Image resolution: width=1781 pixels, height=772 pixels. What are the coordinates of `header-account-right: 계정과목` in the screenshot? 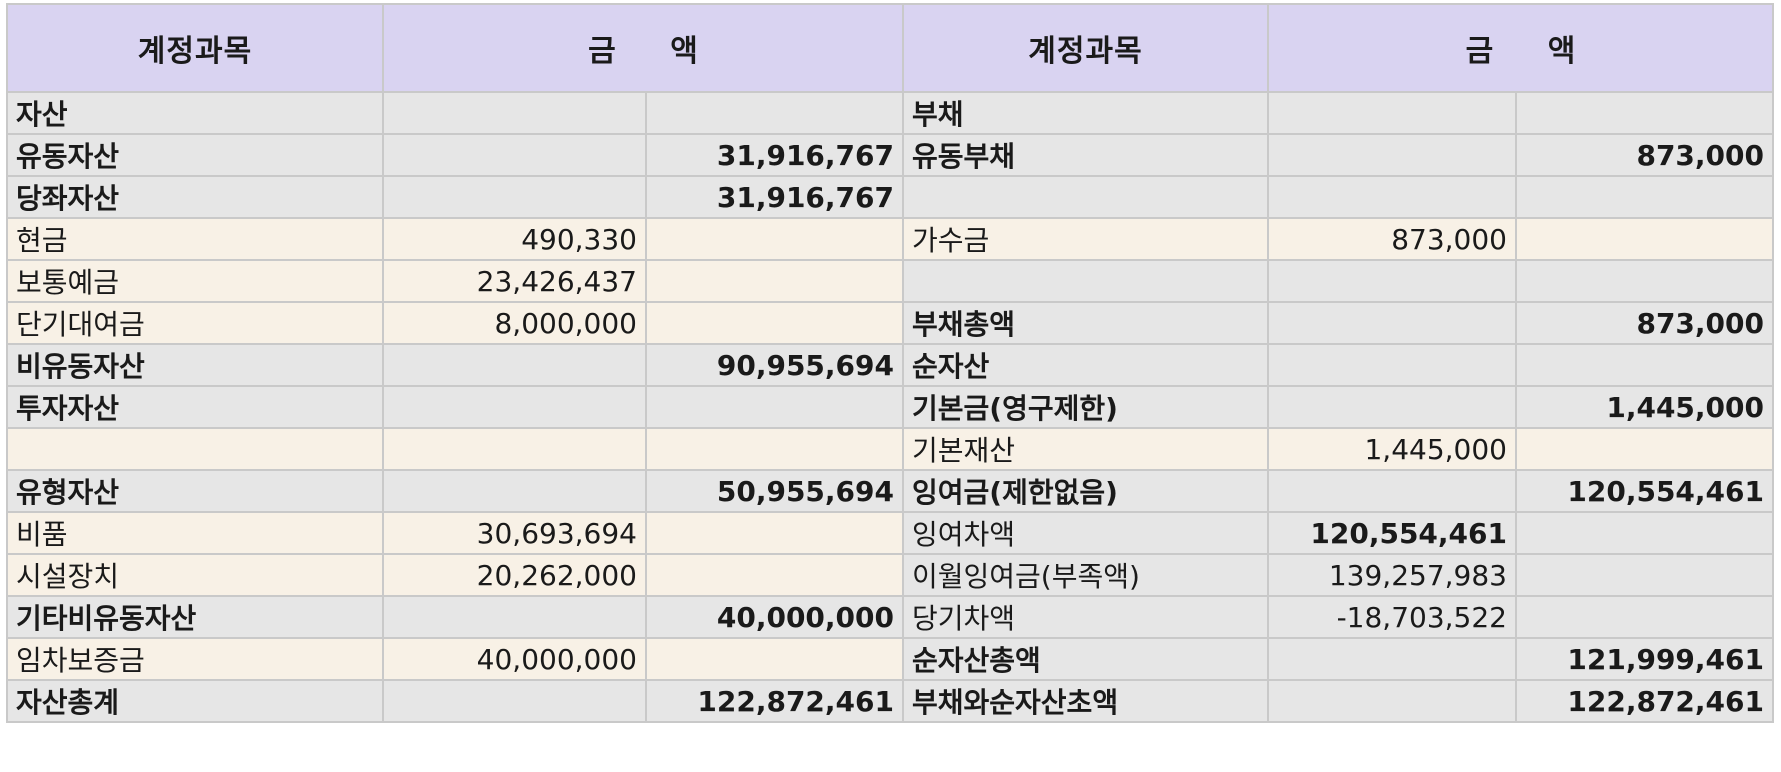 It's located at (1085, 48).